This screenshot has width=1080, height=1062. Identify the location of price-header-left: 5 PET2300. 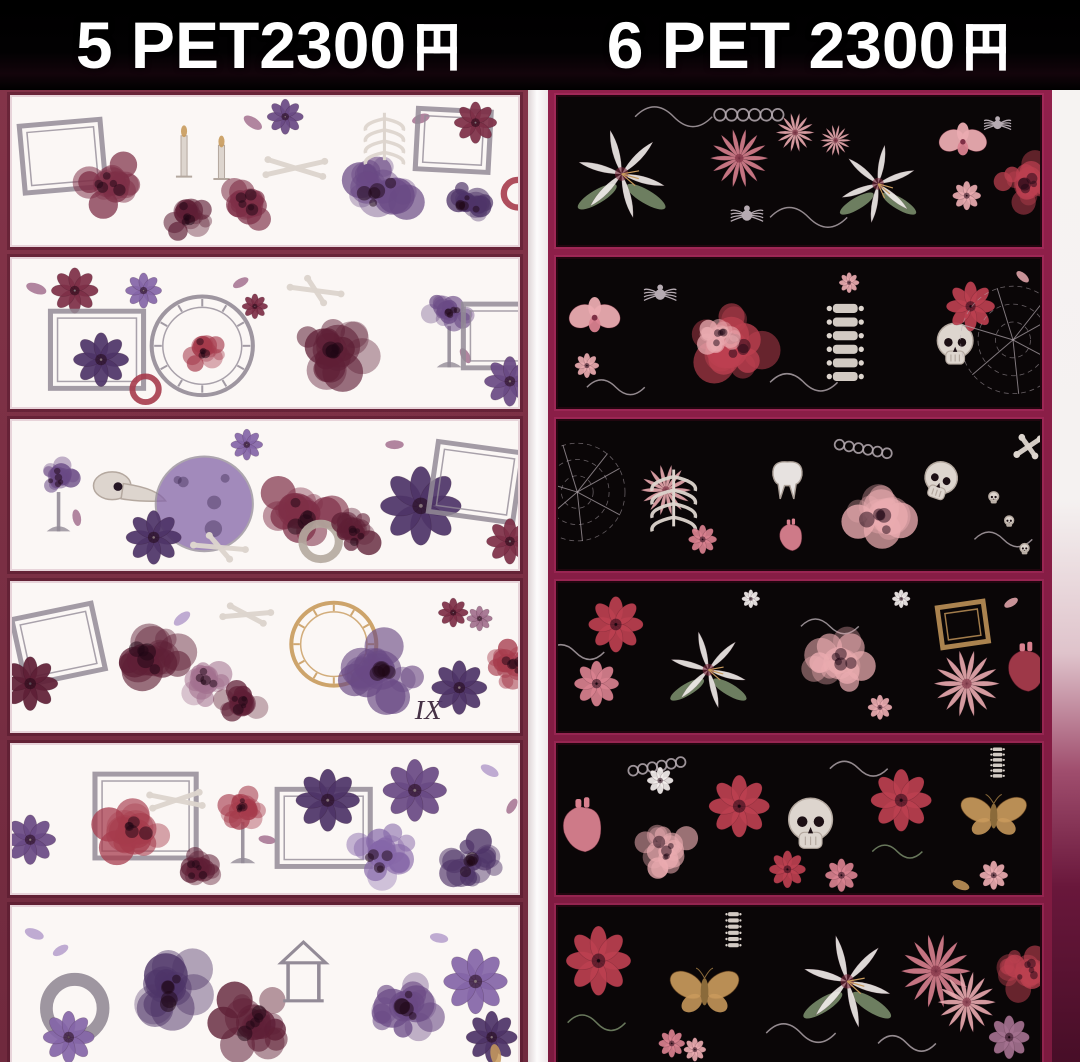
(270, 45).